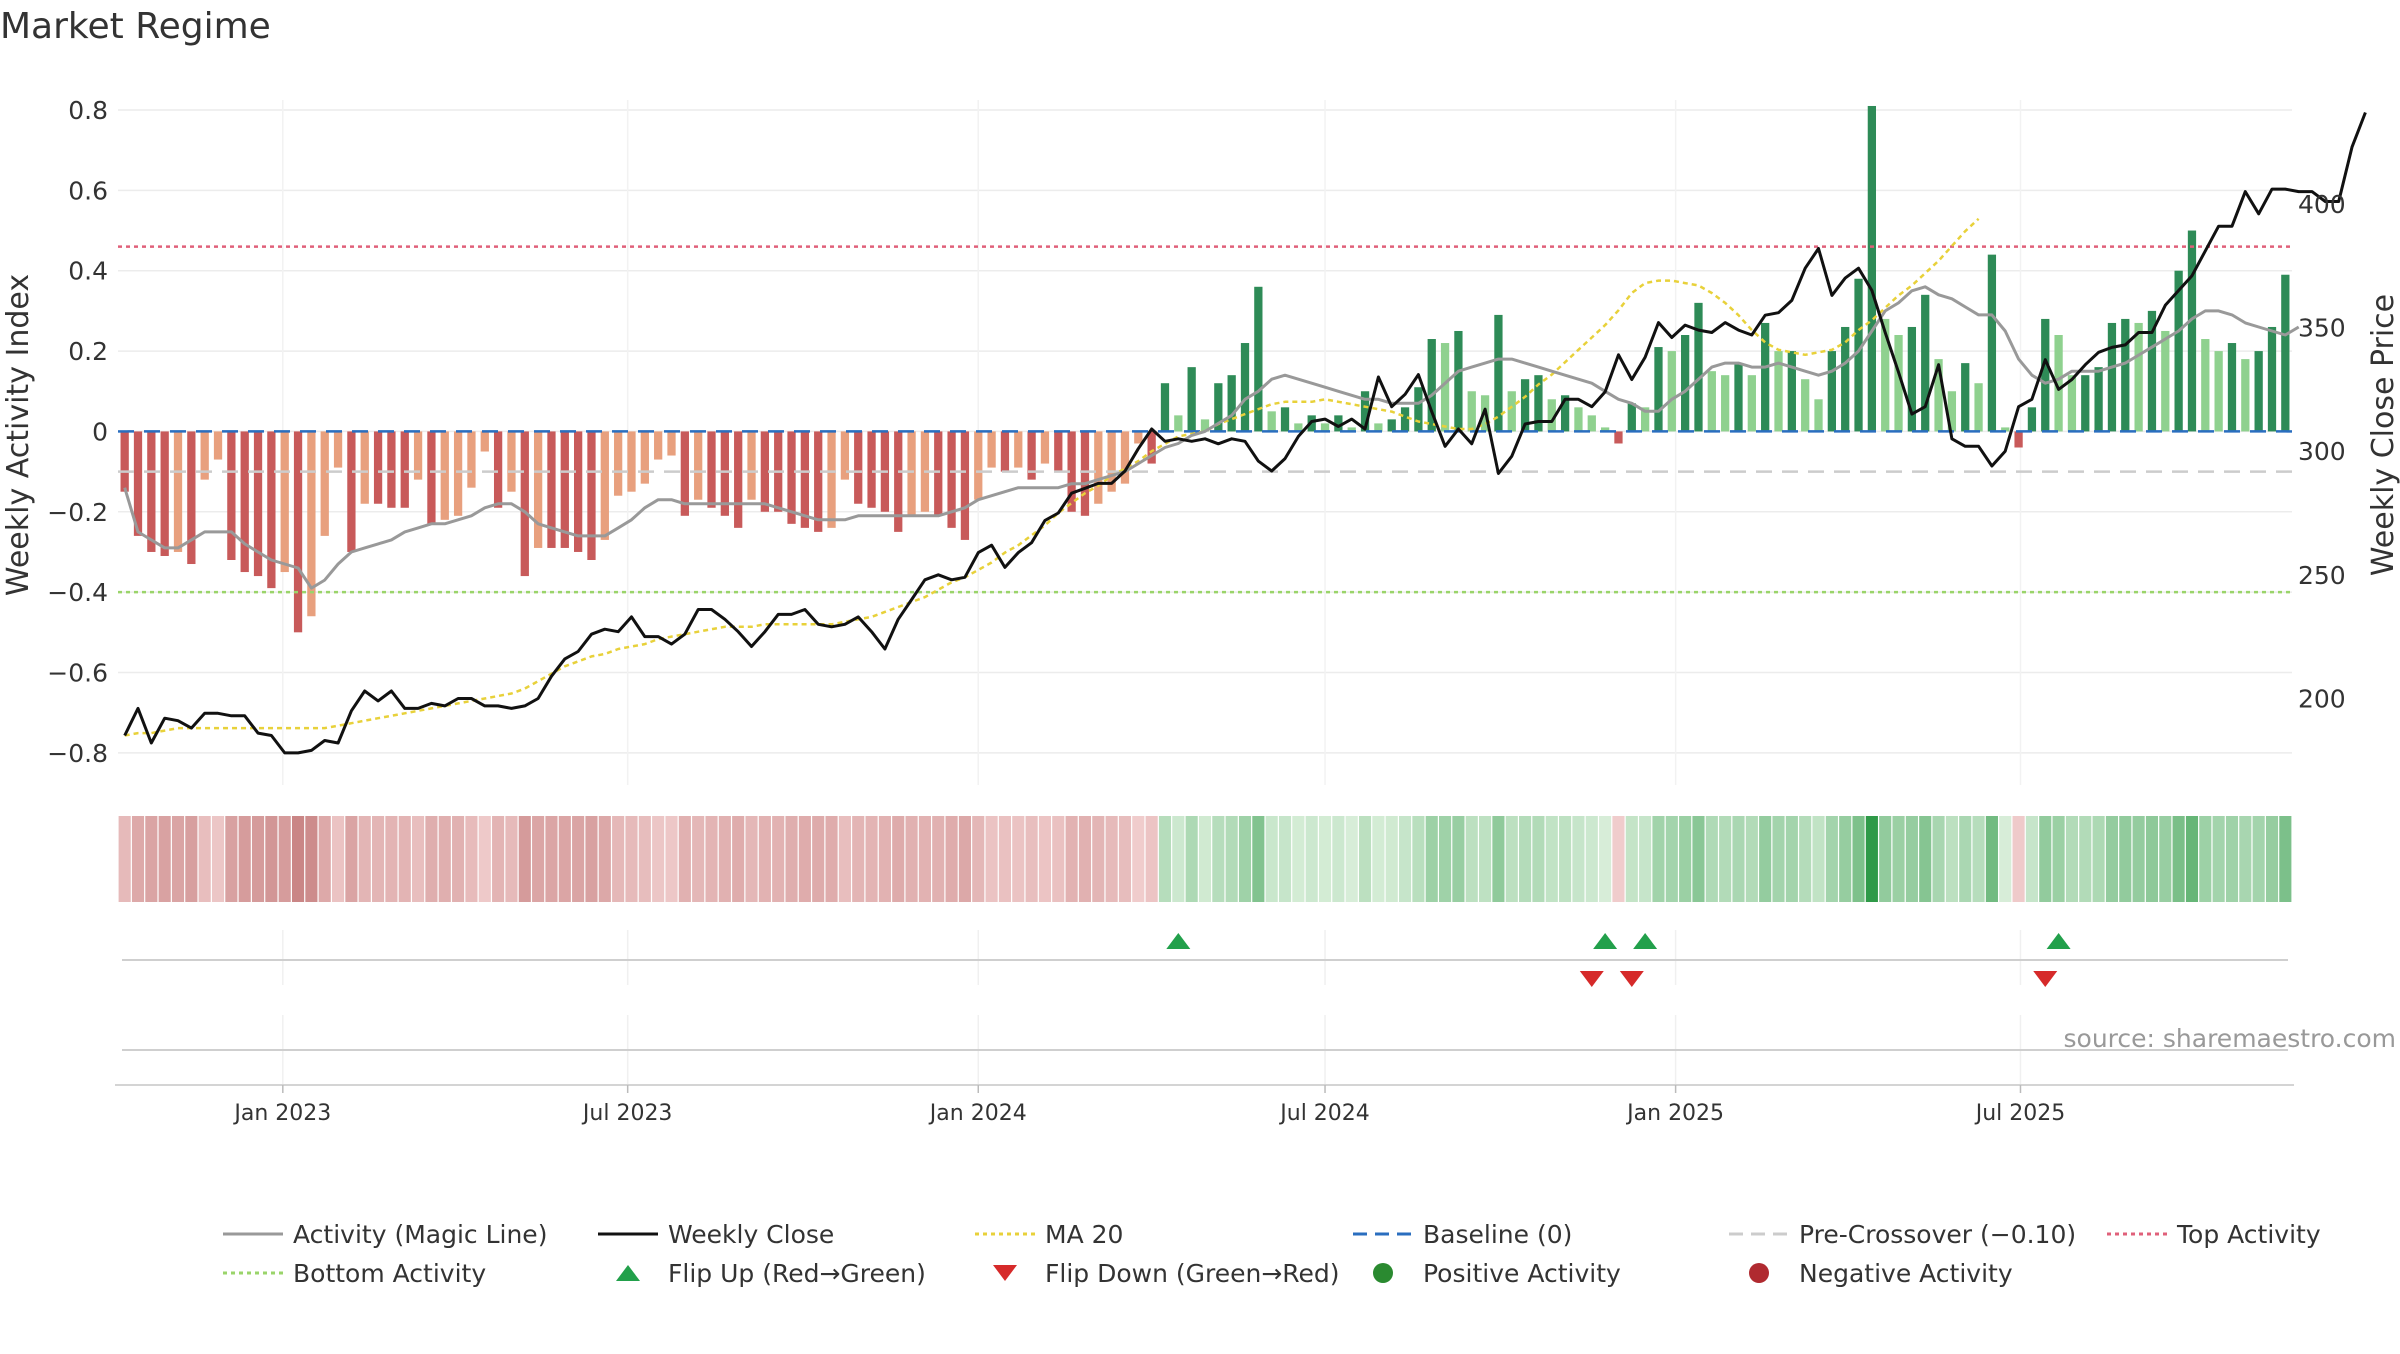 The height and width of the screenshot is (1354, 2400). Describe the element at coordinates (716, 1234) in the screenshot. I see `legend-item: Weekly Close` at that location.